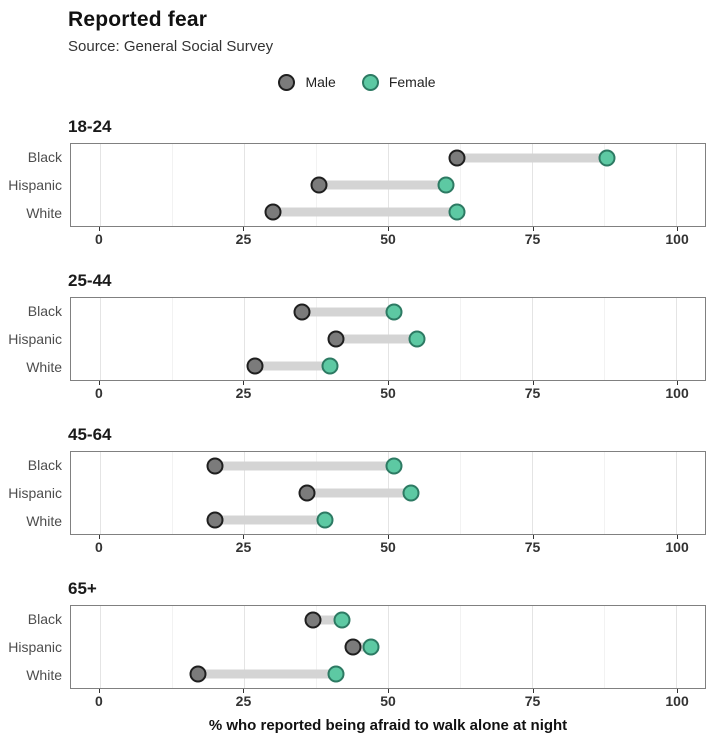  Describe the element at coordinates (398, 82) in the screenshot. I see `legend-item-female: Female` at that location.